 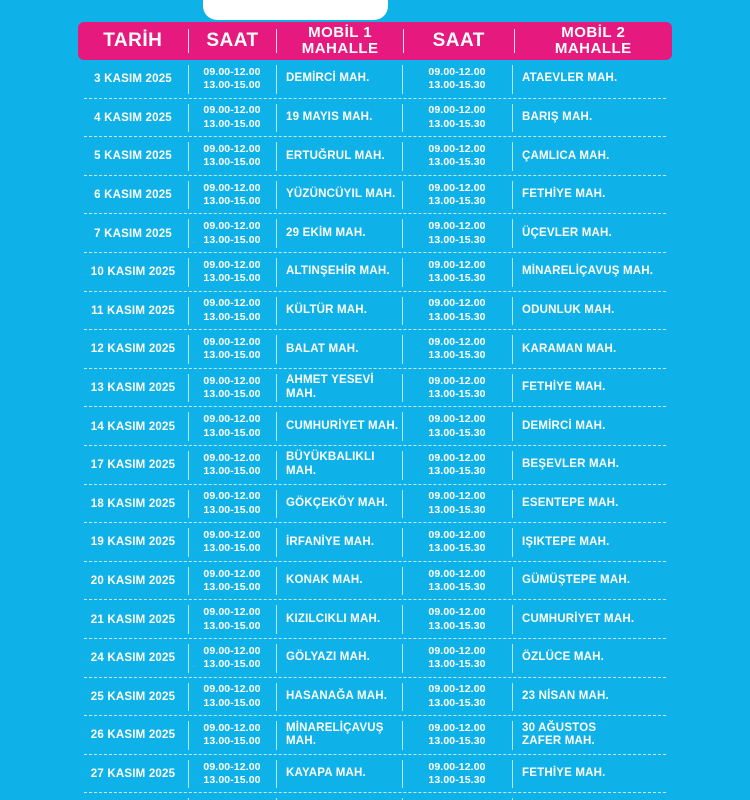 What do you see at coordinates (133, 79) in the screenshot?
I see `cell-date: 3 KASIM 2025` at bounding box center [133, 79].